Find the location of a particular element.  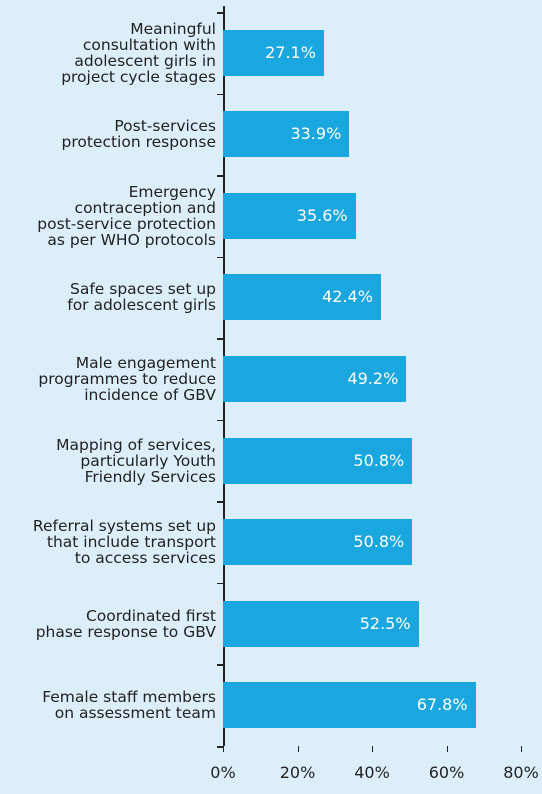

value-label: 49.2% is located at coordinates (373, 378).